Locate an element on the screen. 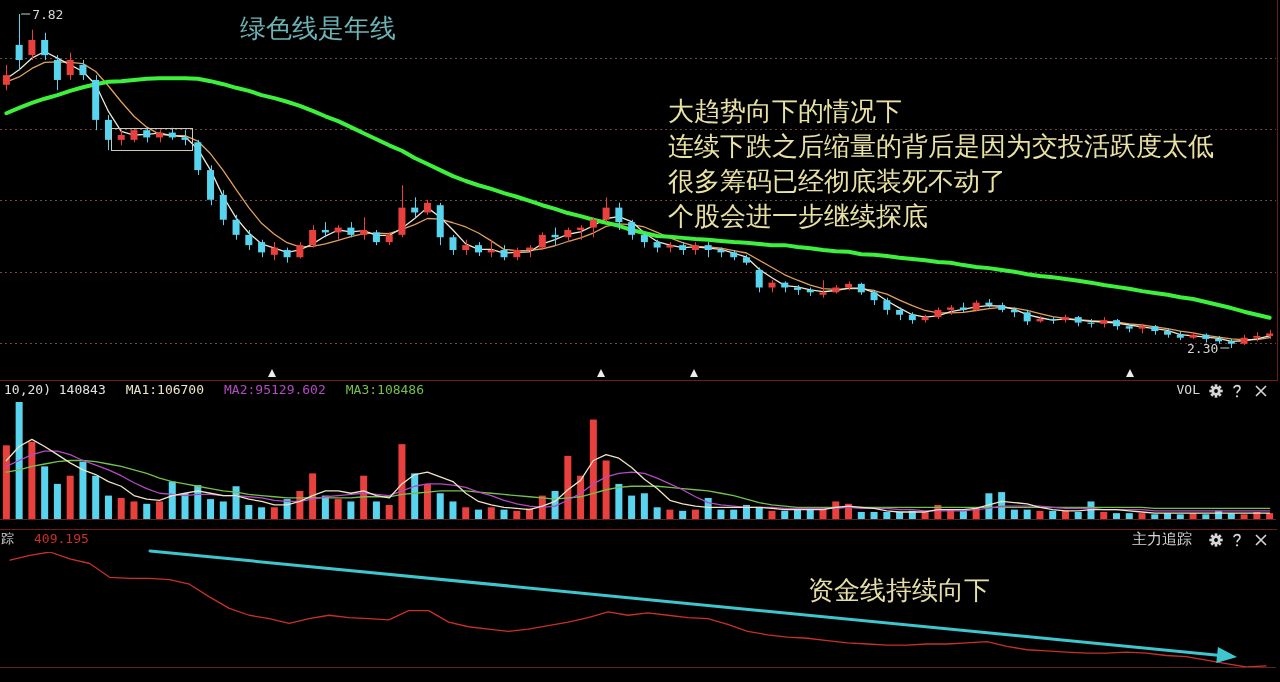  annotation: 绿色线是年线 is located at coordinates (318, 27).